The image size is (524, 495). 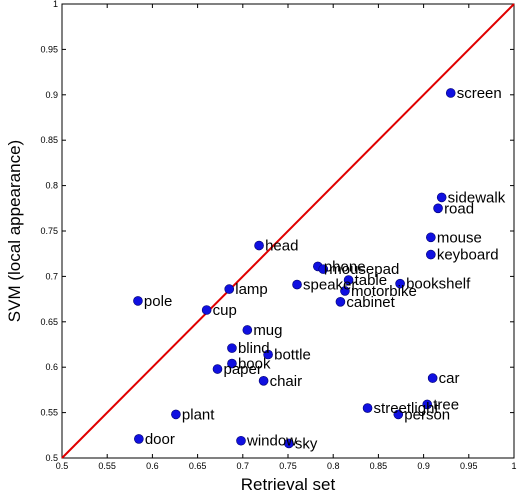 I want to click on point-car, so click(x=432, y=378).